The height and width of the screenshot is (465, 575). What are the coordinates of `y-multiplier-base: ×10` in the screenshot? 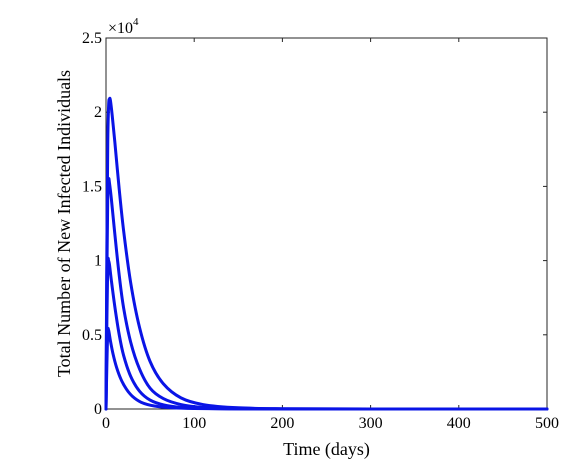 It's located at (120, 28).